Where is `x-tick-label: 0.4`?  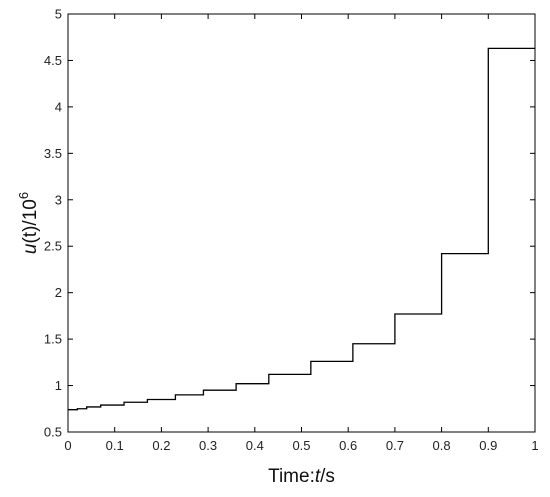 x-tick-label: 0.4 is located at coordinates (255, 445).